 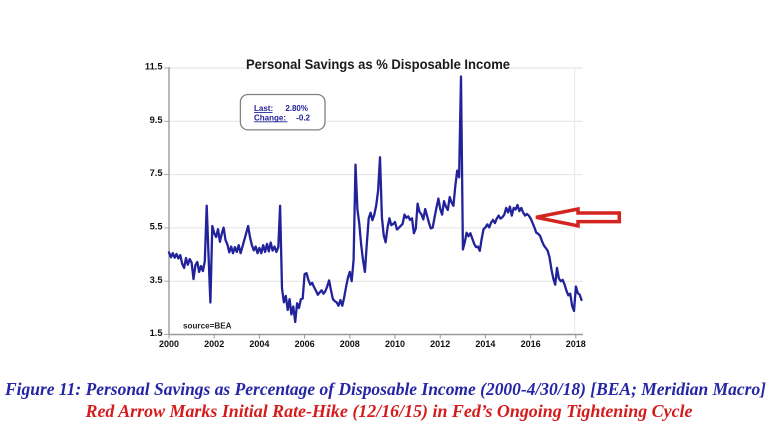 What do you see at coordinates (154, 67) in the screenshot?
I see `svg-text: 11.5` at bounding box center [154, 67].